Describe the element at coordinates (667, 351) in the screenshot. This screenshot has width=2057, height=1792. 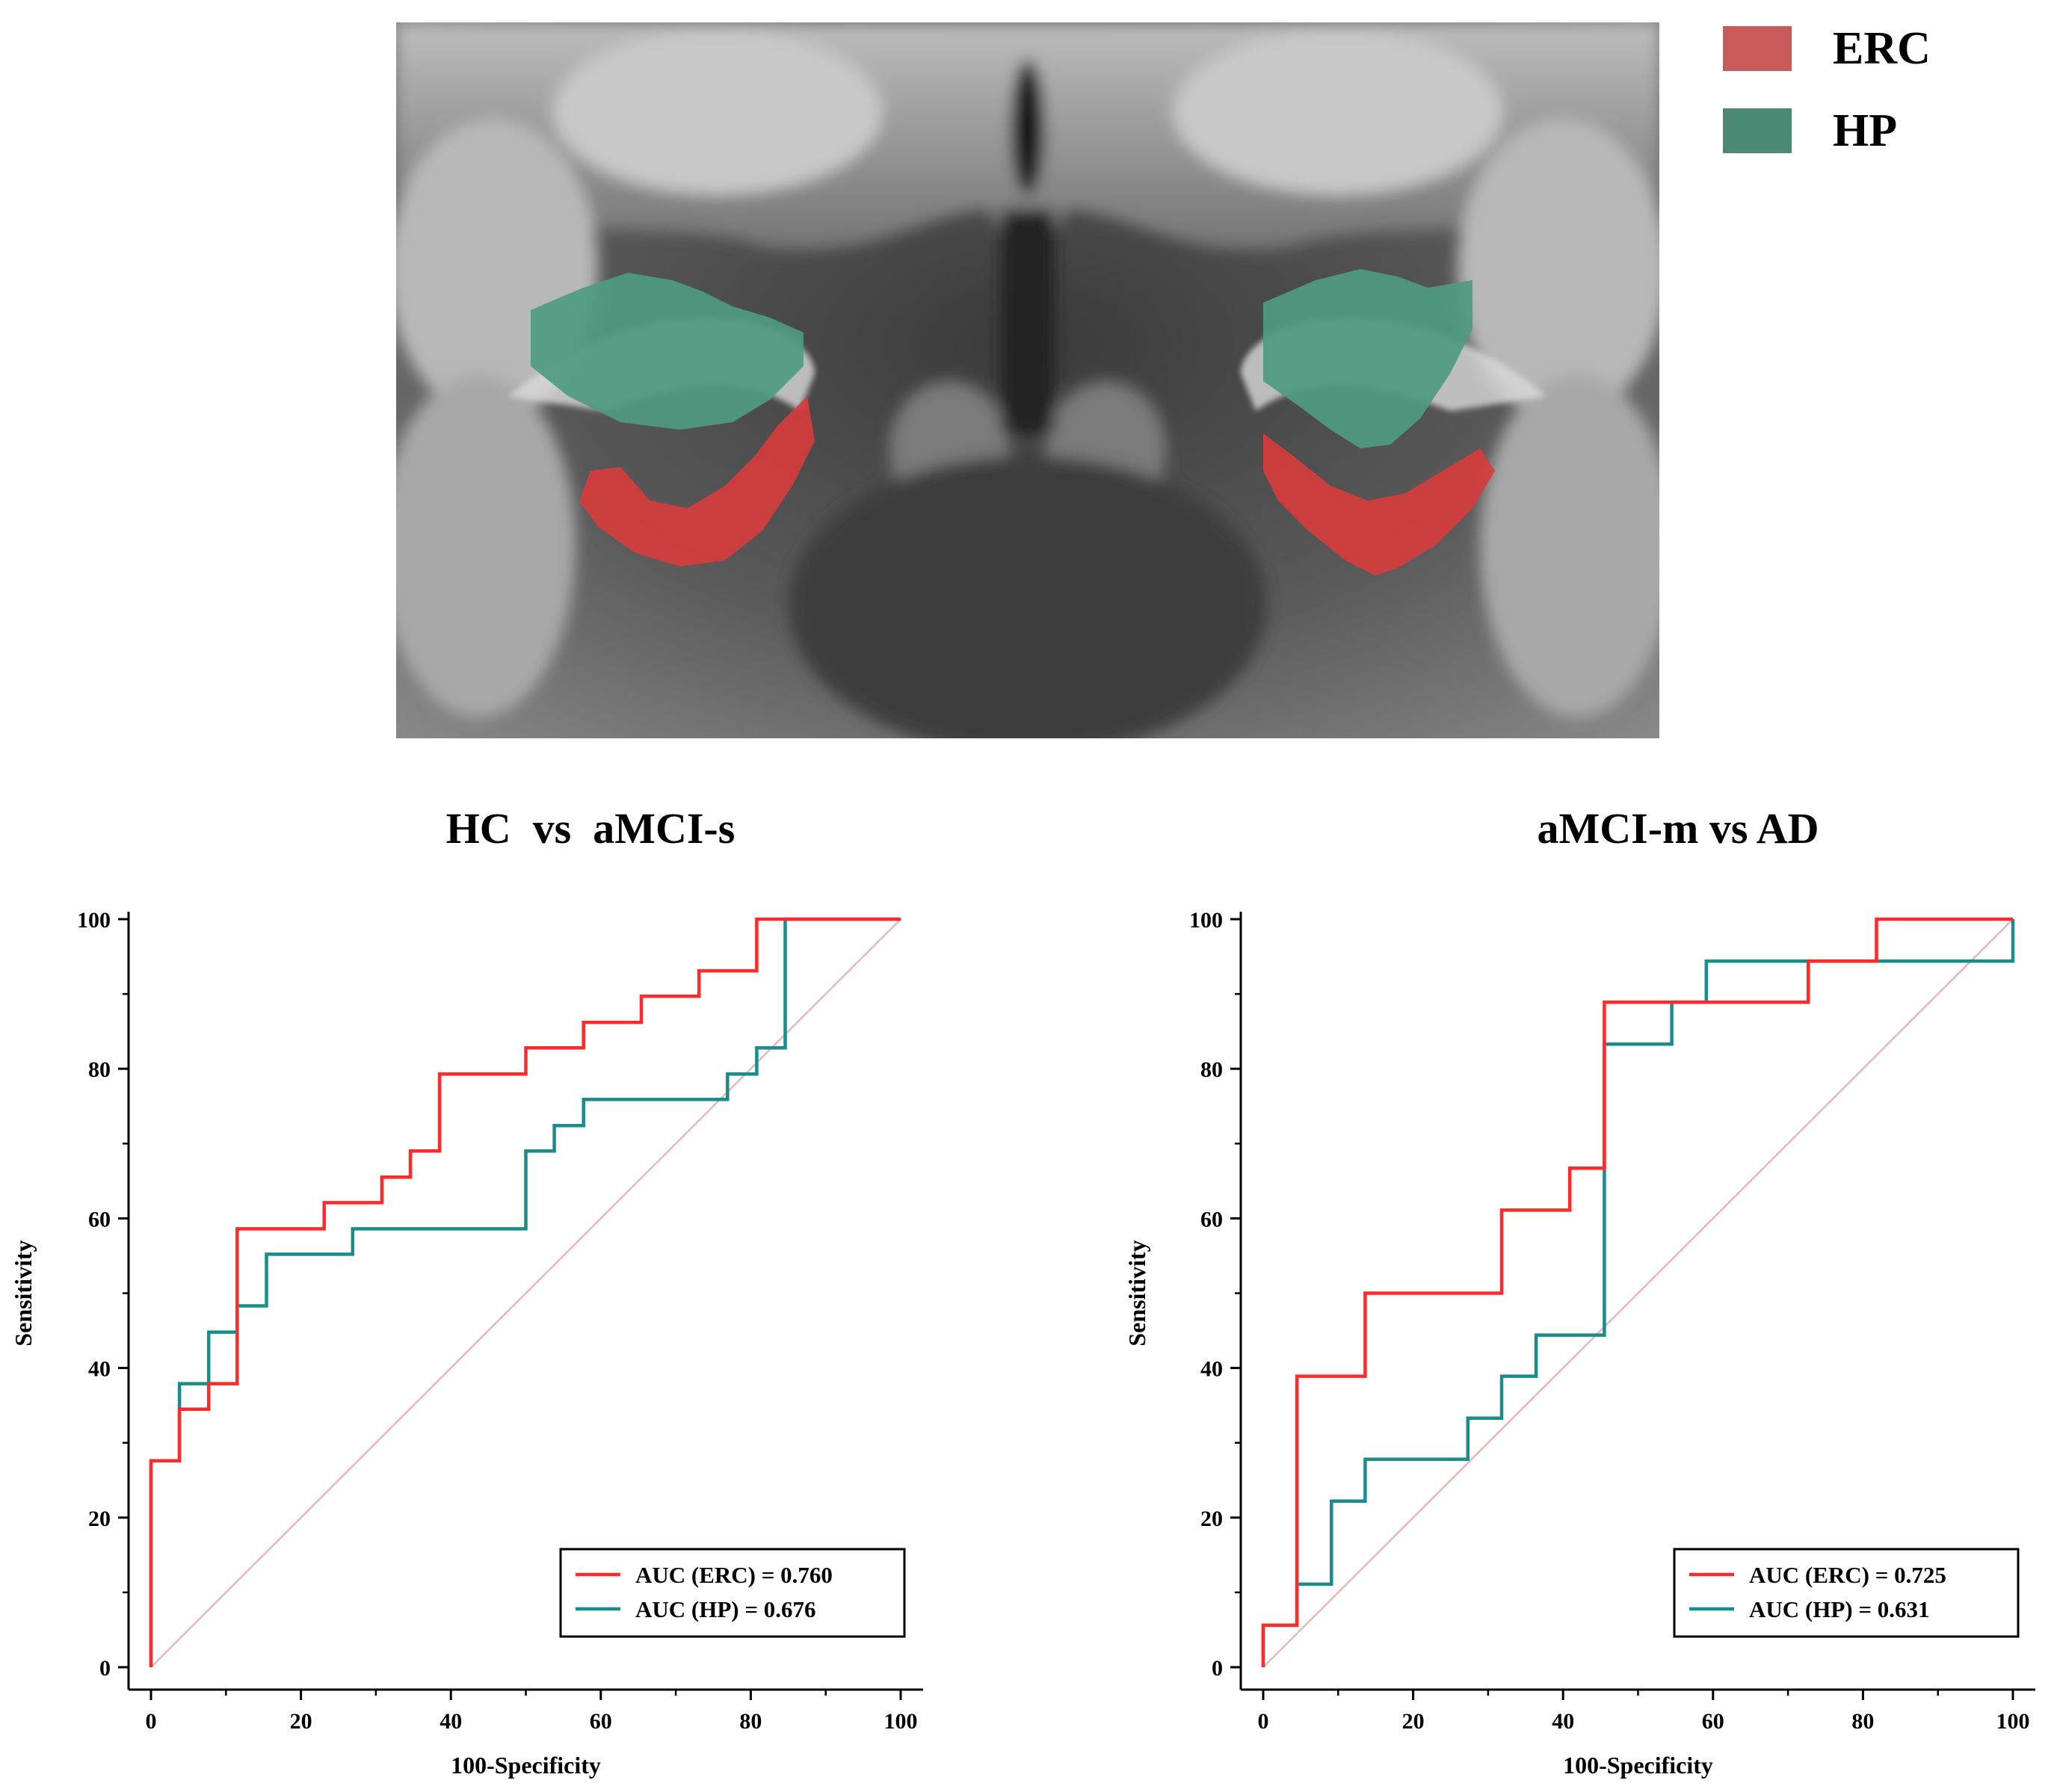
I see `hp-region-left` at that location.